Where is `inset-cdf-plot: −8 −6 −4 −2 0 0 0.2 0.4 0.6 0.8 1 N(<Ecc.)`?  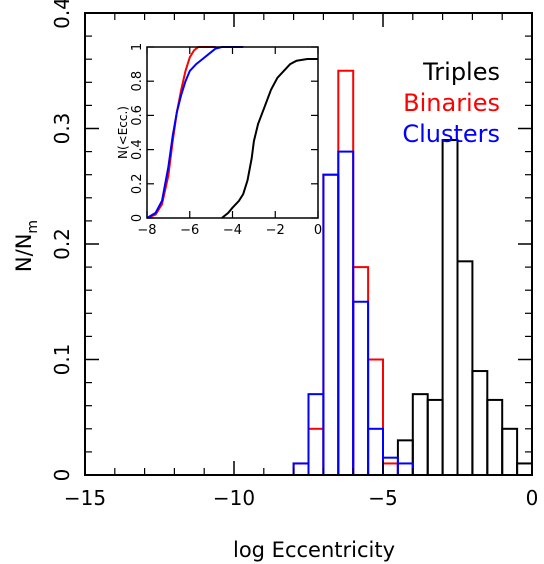
inset-cdf-plot: −8 −6 −4 −2 0 0 0.2 0.4 0.6 0.8 1 N(<Ecc.) is located at coordinates (219, 140).